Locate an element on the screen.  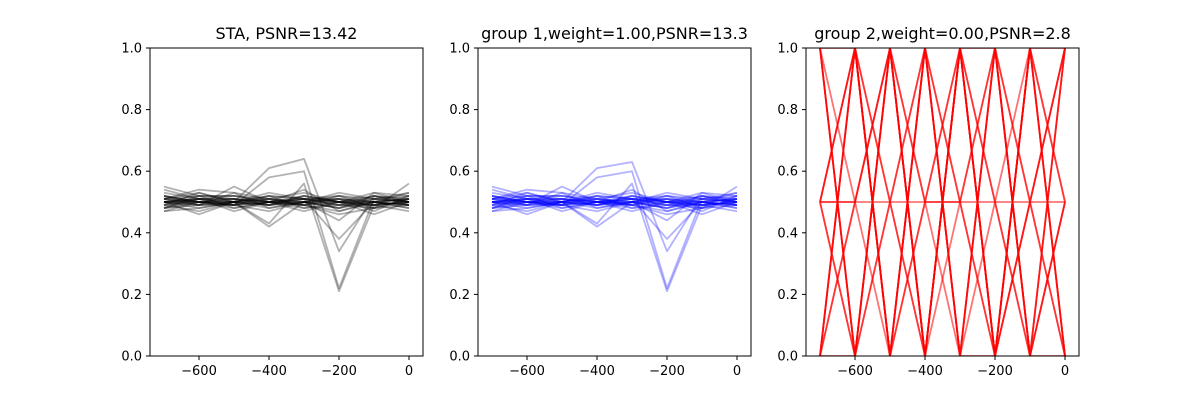
chart-title: group 2,weight=0.00,PSNR=2.8 is located at coordinates (942, 33).